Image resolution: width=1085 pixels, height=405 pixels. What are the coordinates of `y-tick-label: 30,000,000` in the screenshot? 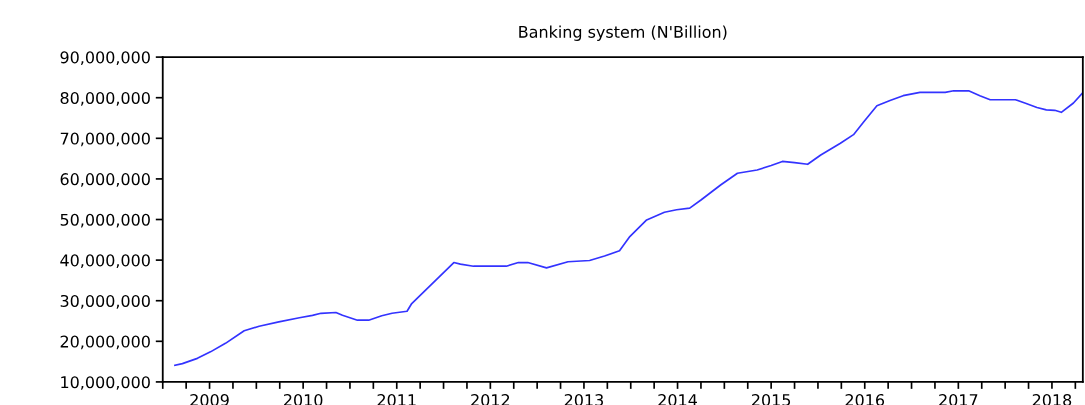 It's located at (105, 301).